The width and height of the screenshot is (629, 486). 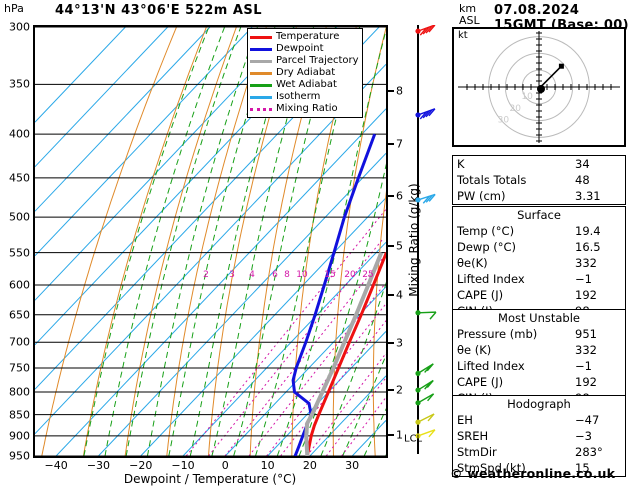 I want to click on temperature-tick: 30, so click(x=352, y=465).